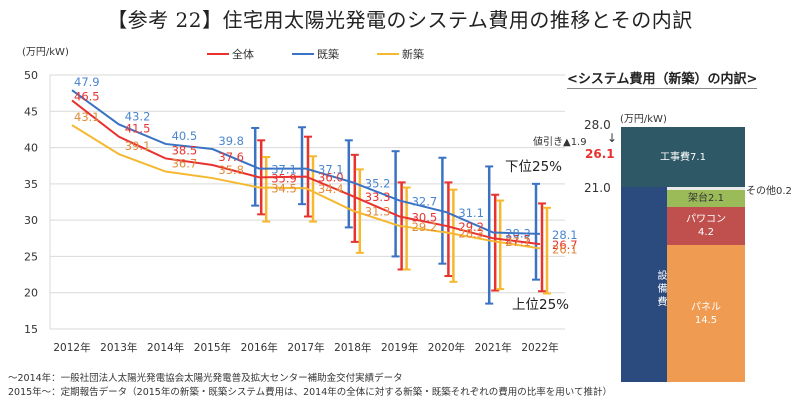  I want to click on data-label: 40.5, so click(185, 136).